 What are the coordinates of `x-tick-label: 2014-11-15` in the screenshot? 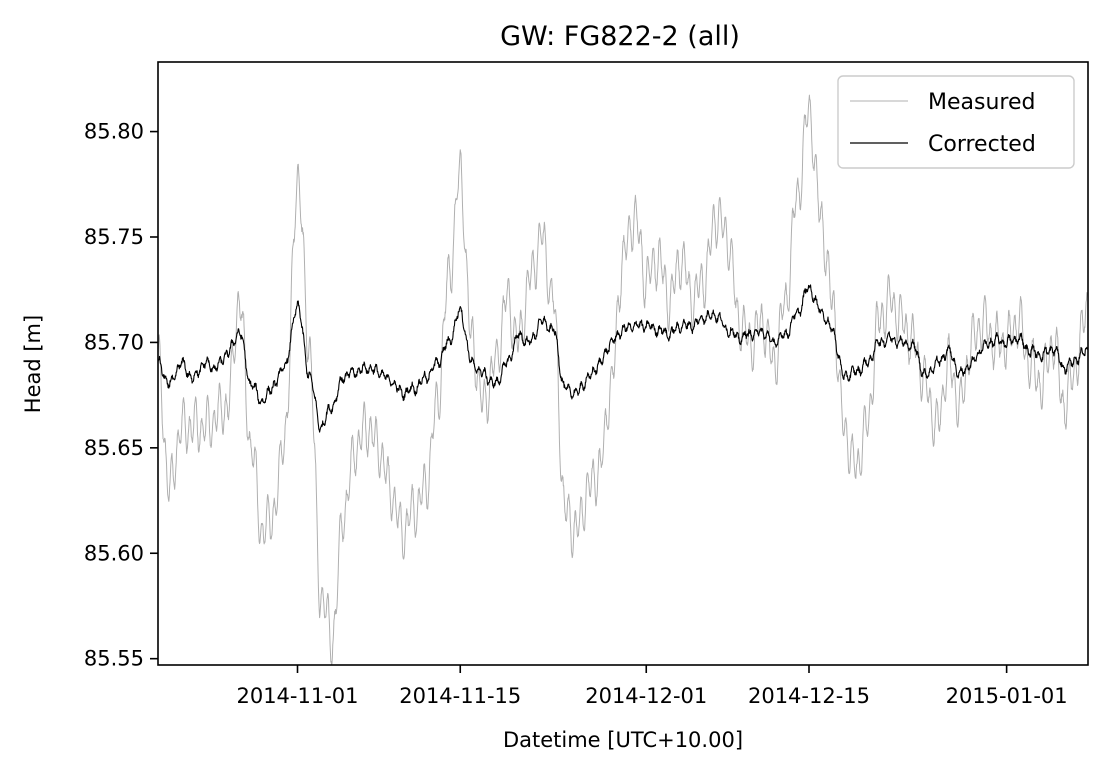 It's located at (460, 696).